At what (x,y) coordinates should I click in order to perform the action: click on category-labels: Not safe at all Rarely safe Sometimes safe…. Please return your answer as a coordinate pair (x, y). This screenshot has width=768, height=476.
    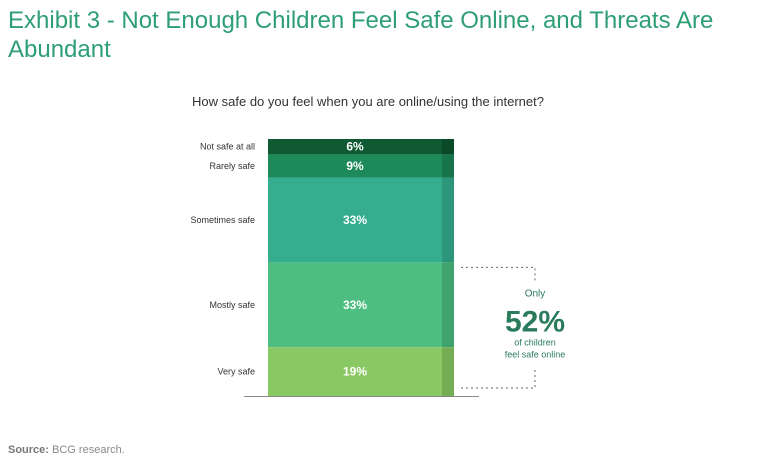
    Looking at the image, I should click on (222, 259).